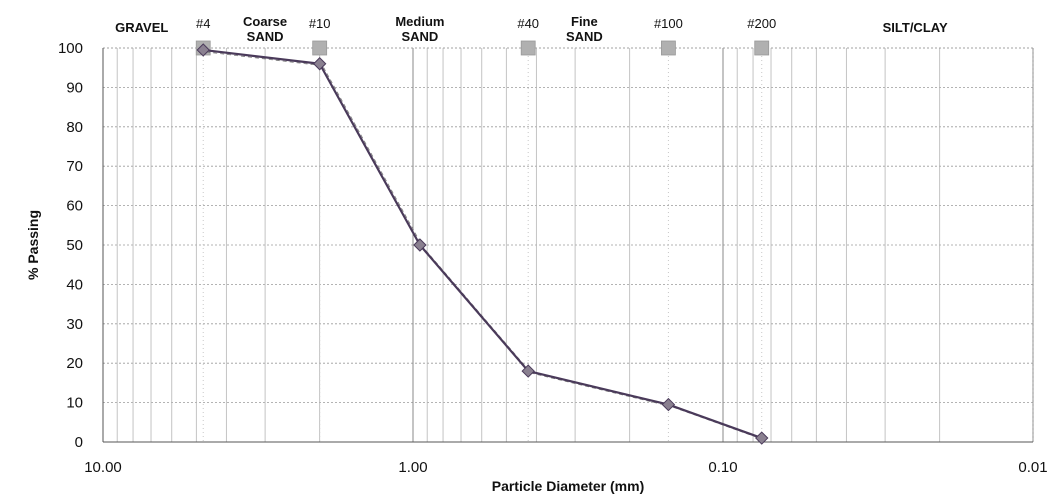 This screenshot has width=1054, height=501. What do you see at coordinates (761, 23) in the screenshot?
I see `sieve-label: #200` at bounding box center [761, 23].